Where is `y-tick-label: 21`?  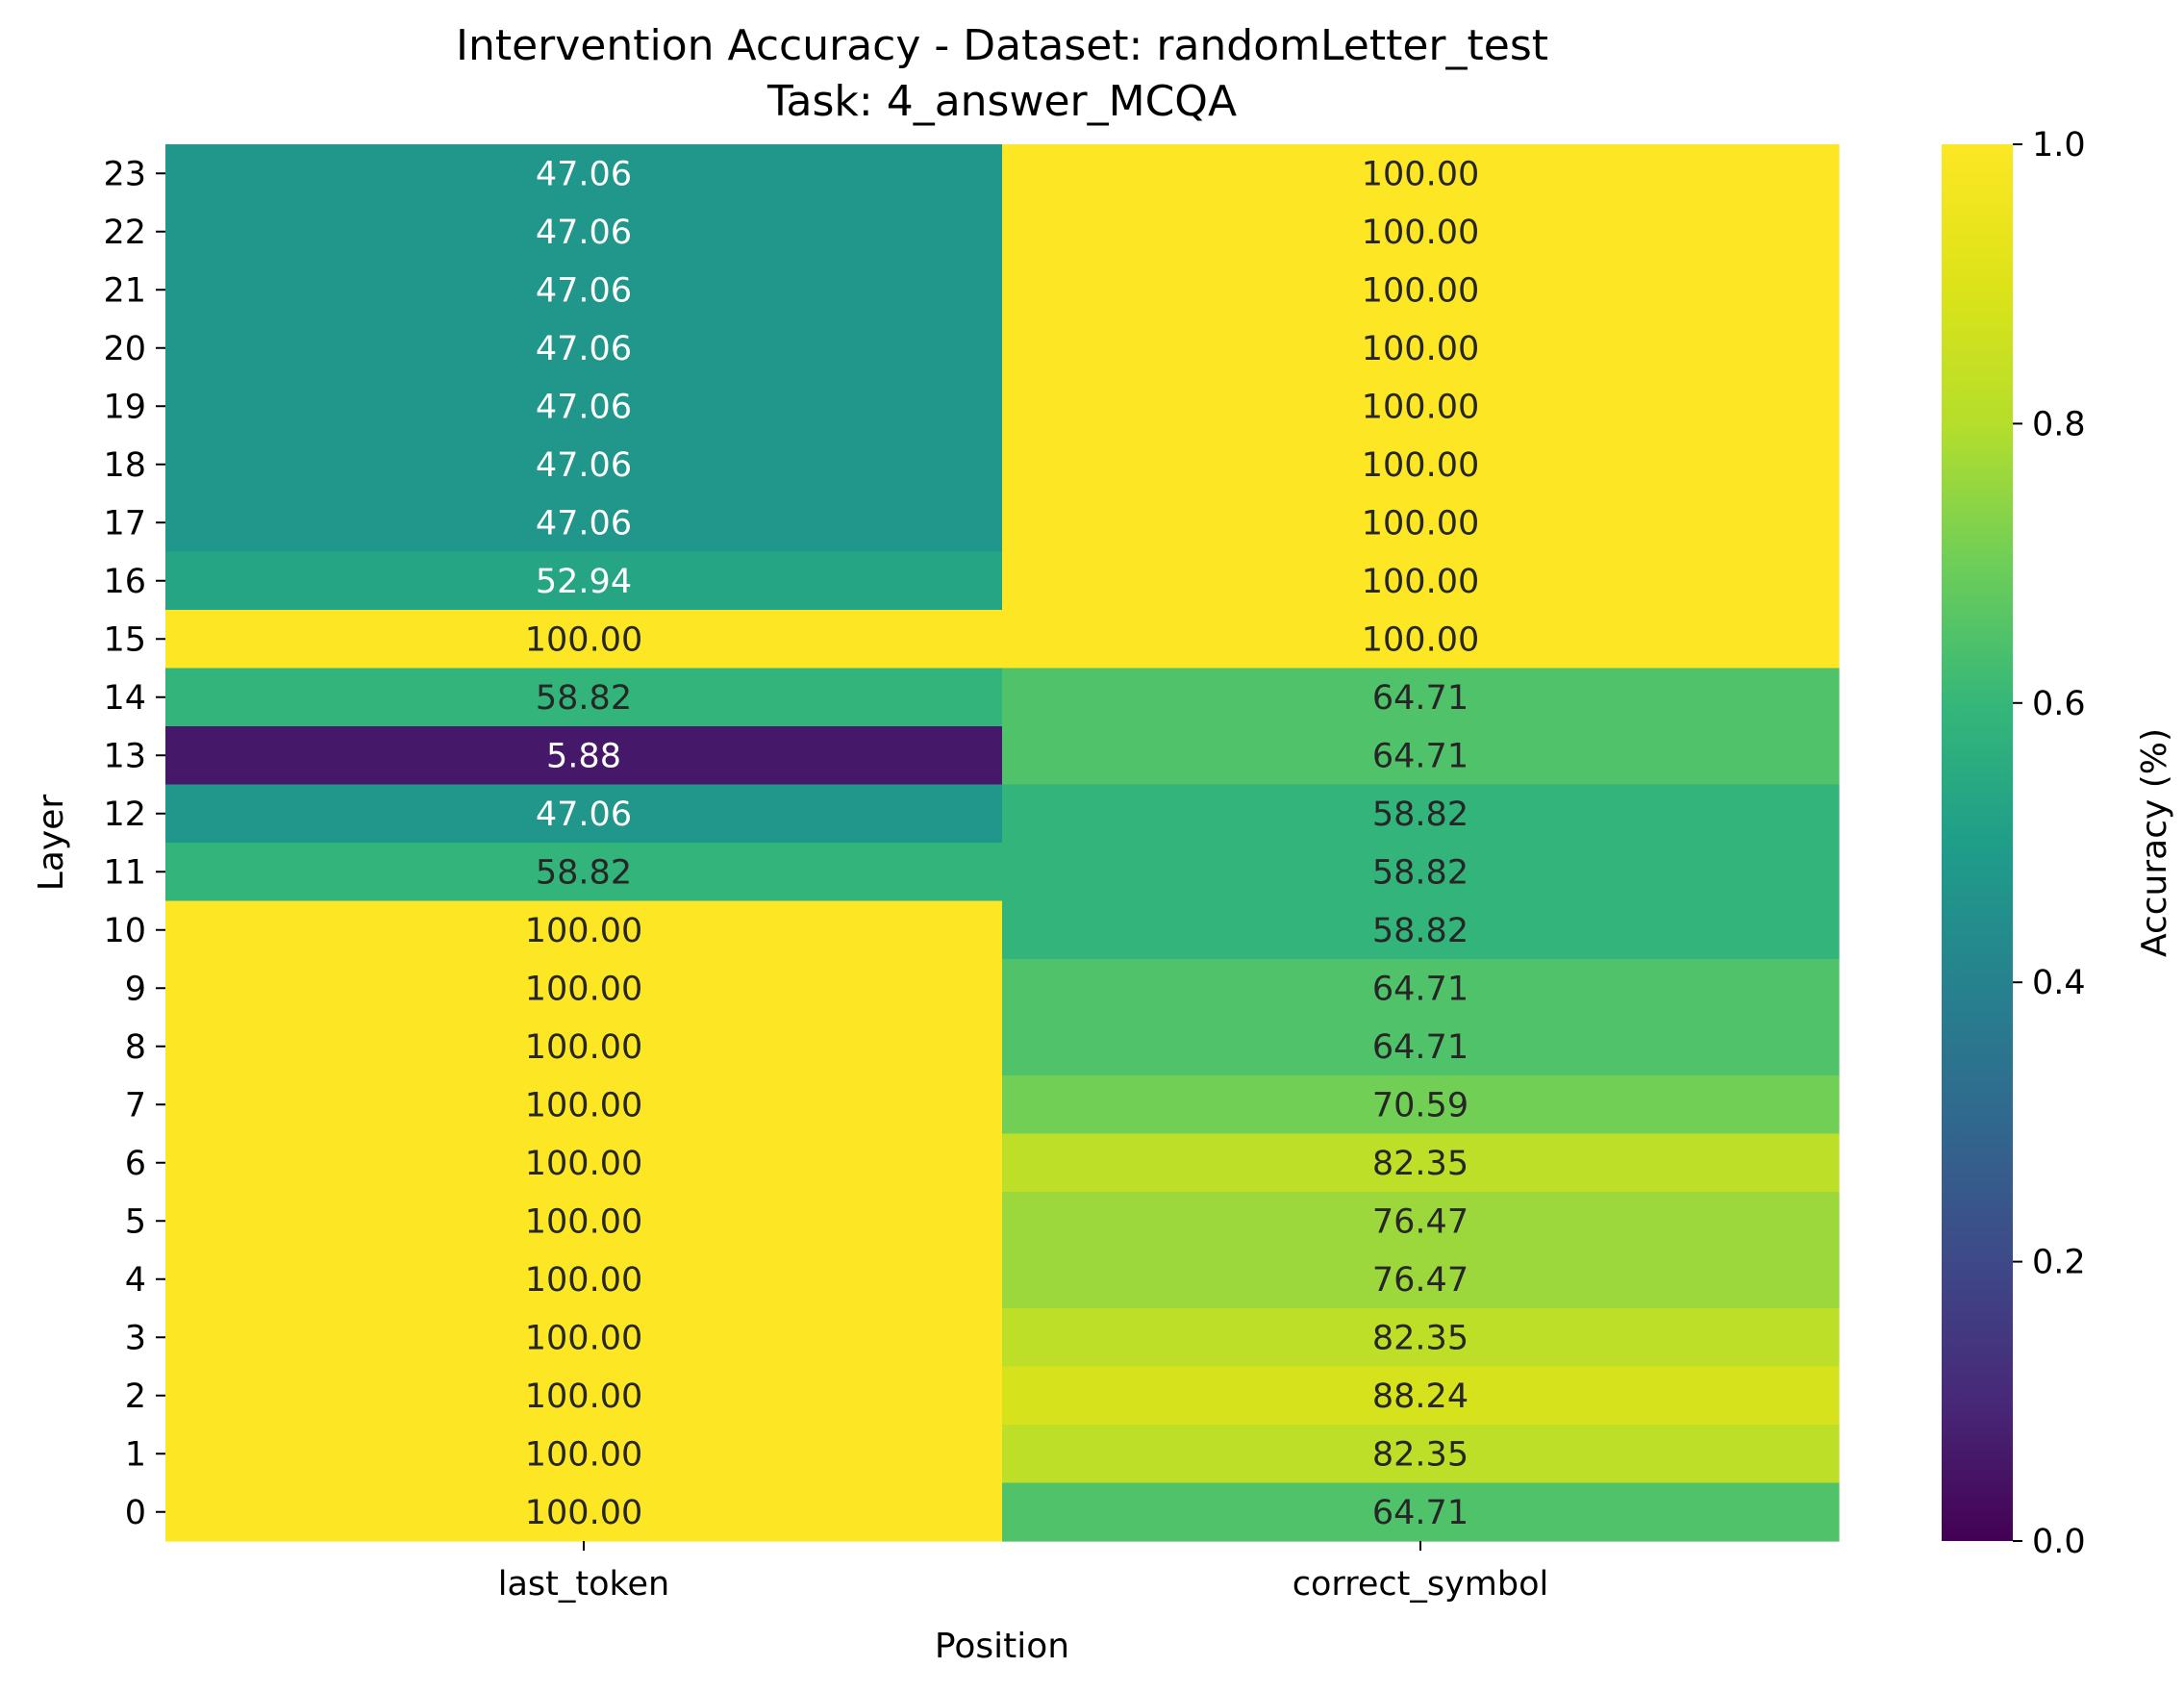
y-tick-label: 21 is located at coordinates (125, 290).